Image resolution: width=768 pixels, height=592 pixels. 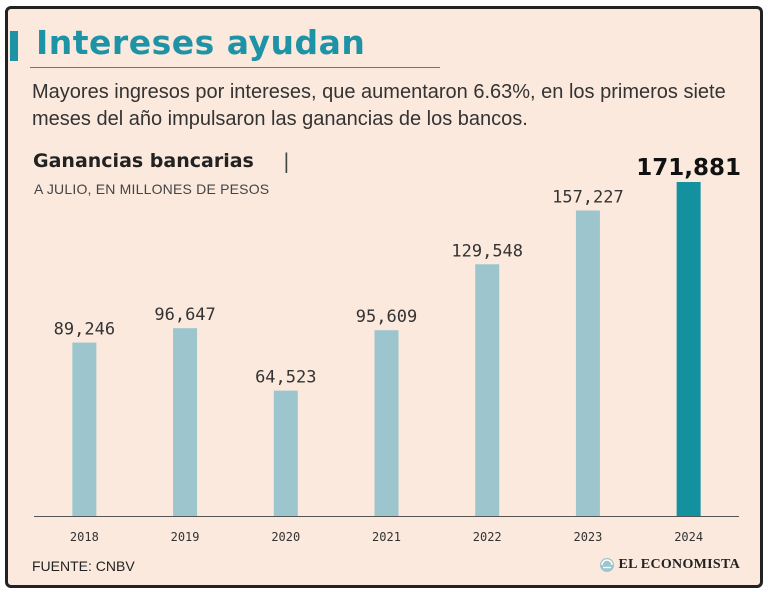 I want to click on value-label-2022: 129,548, so click(x=487, y=251).